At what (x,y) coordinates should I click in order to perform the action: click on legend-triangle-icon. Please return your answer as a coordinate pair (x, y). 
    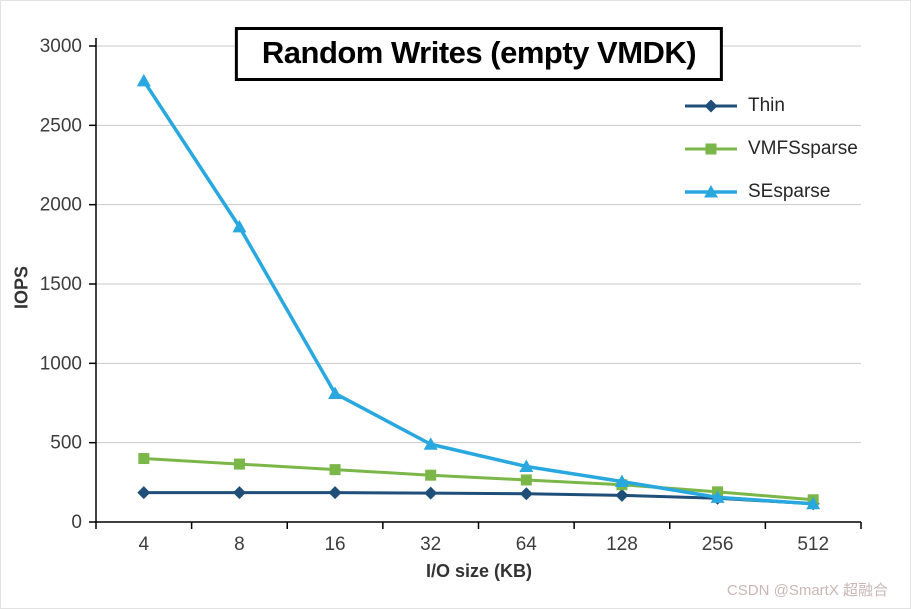
    Looking at the image, I should click on (711, 191).